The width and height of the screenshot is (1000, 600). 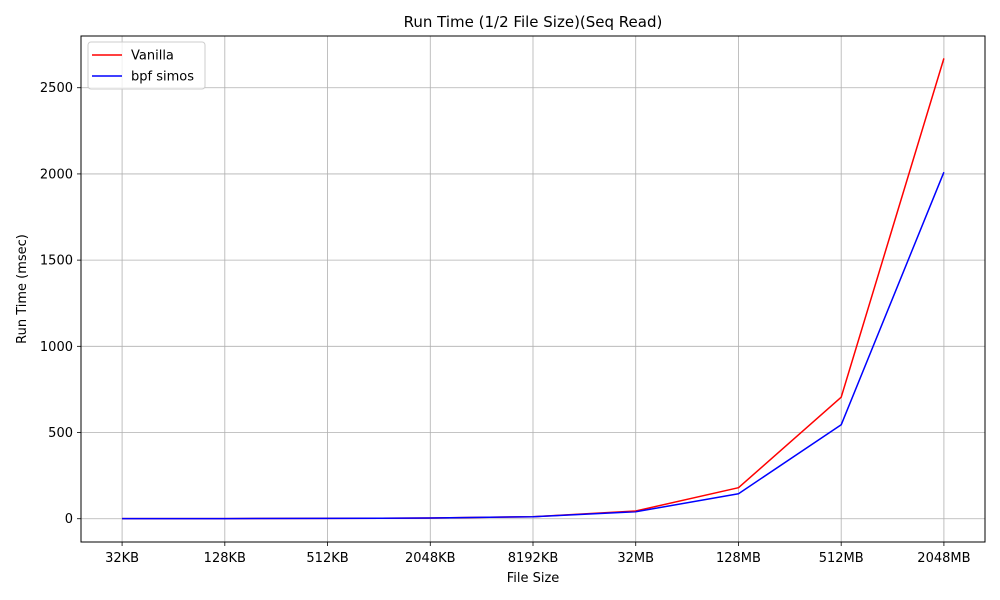 What do you see at coordinates (56, 88) in the screenshot?
I see `y-tick-label: 2500` at bounding box center [56, 88].